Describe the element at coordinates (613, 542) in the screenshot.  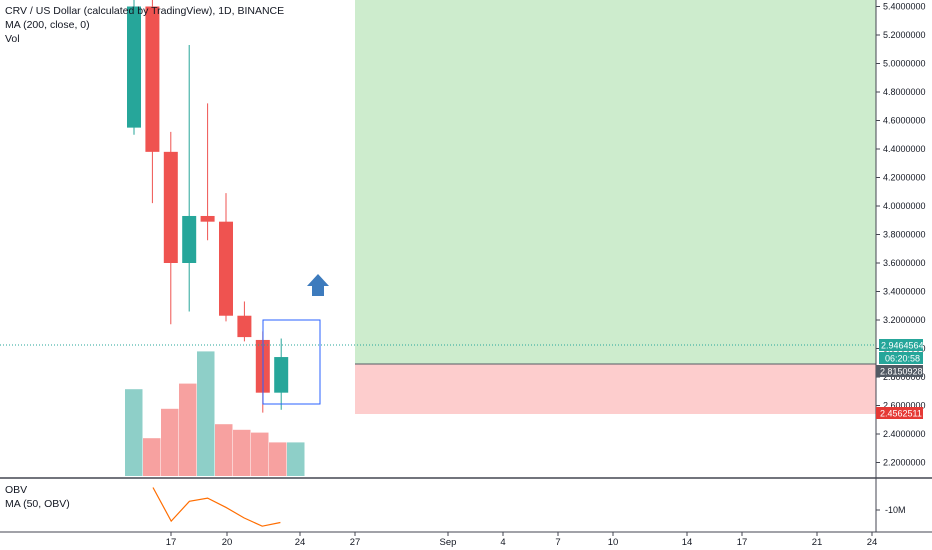
I see `time-tick-label: 10` at that location.